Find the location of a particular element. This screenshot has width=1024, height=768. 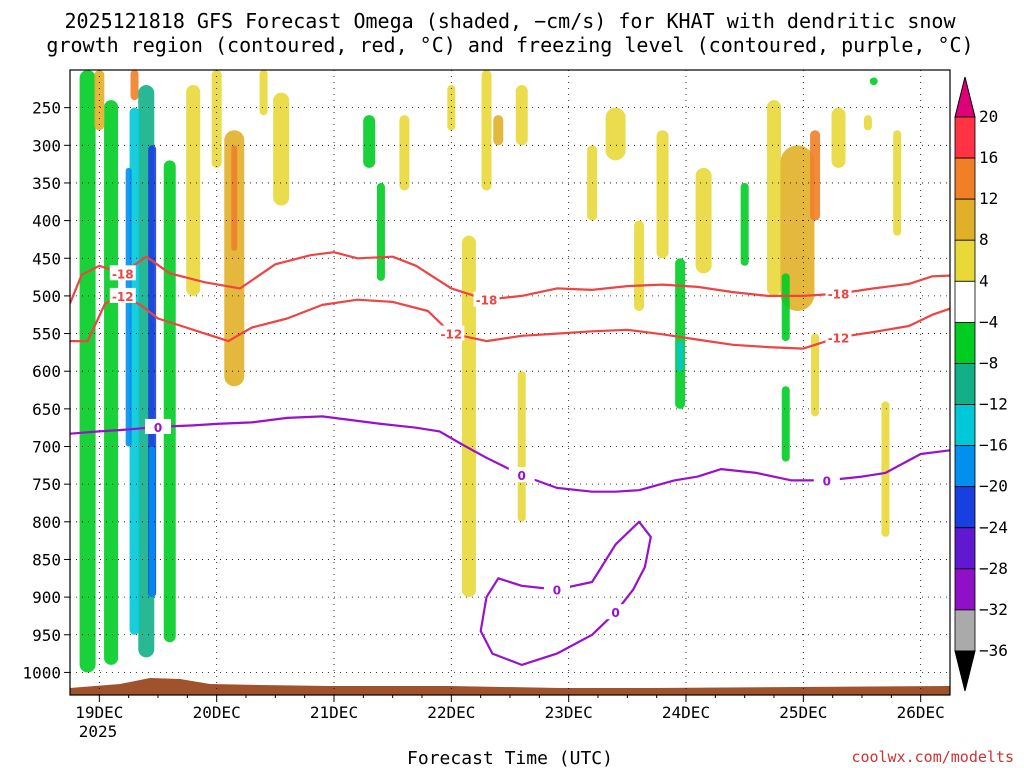

colorbar-legend: 20 16 12 8 4 −4 −8 −12 −16 −20 −24 −28 −32 −36 is located at coordinates (981, 384).